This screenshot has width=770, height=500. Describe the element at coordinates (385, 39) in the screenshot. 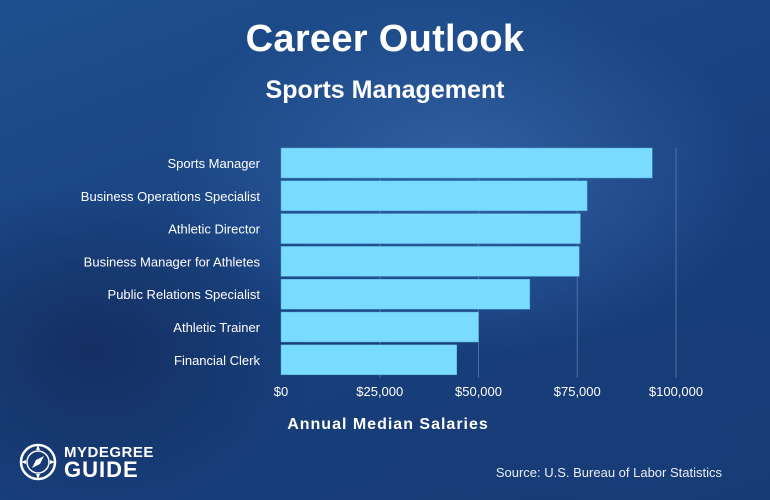

I see `chart-title: Career Outlook` at that location.